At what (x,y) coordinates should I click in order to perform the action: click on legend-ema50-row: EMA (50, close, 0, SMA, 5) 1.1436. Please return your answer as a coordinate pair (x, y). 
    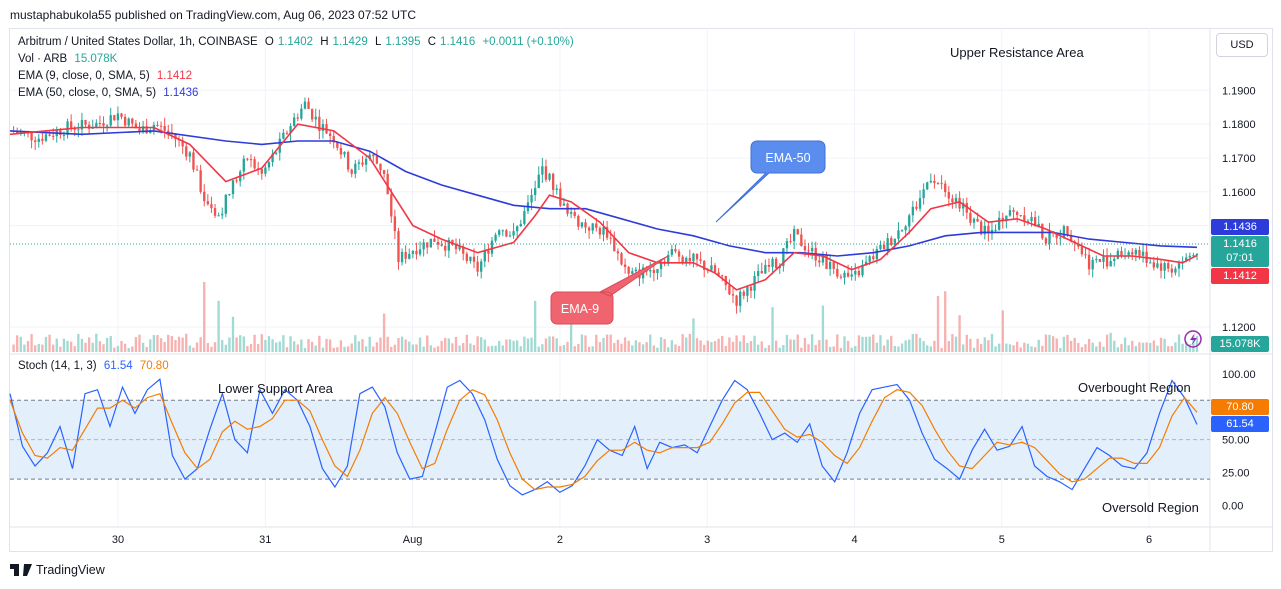
    Looking at the image, I should click on (110, 93).